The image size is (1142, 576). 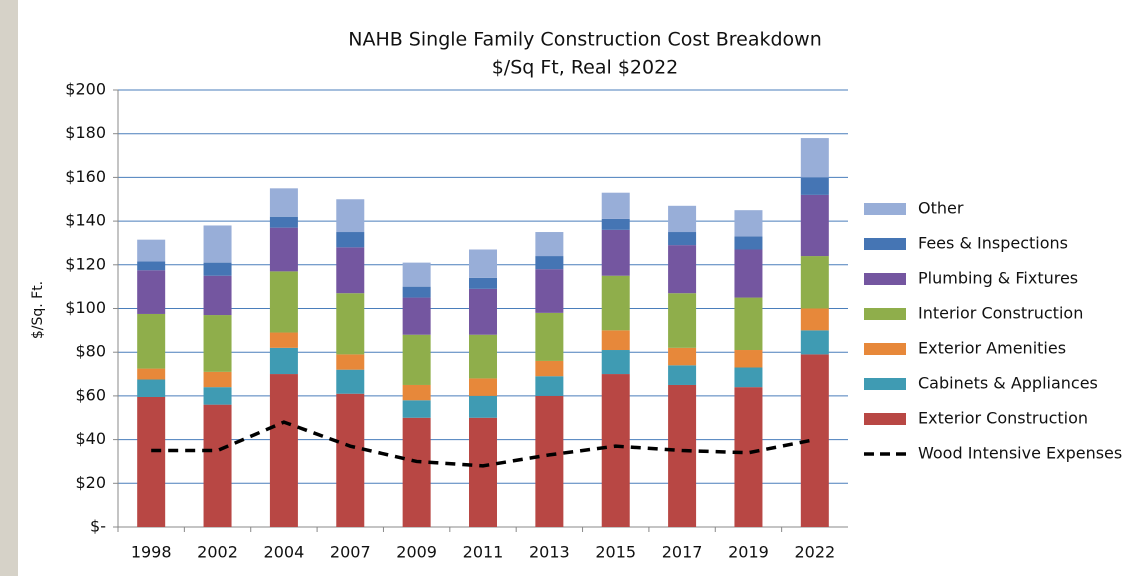 What do you see at coordinates (38, 310) in the screenshot?
I see `y-axis-label: $/Sq. Ft.` at bounding box center [38, 310].